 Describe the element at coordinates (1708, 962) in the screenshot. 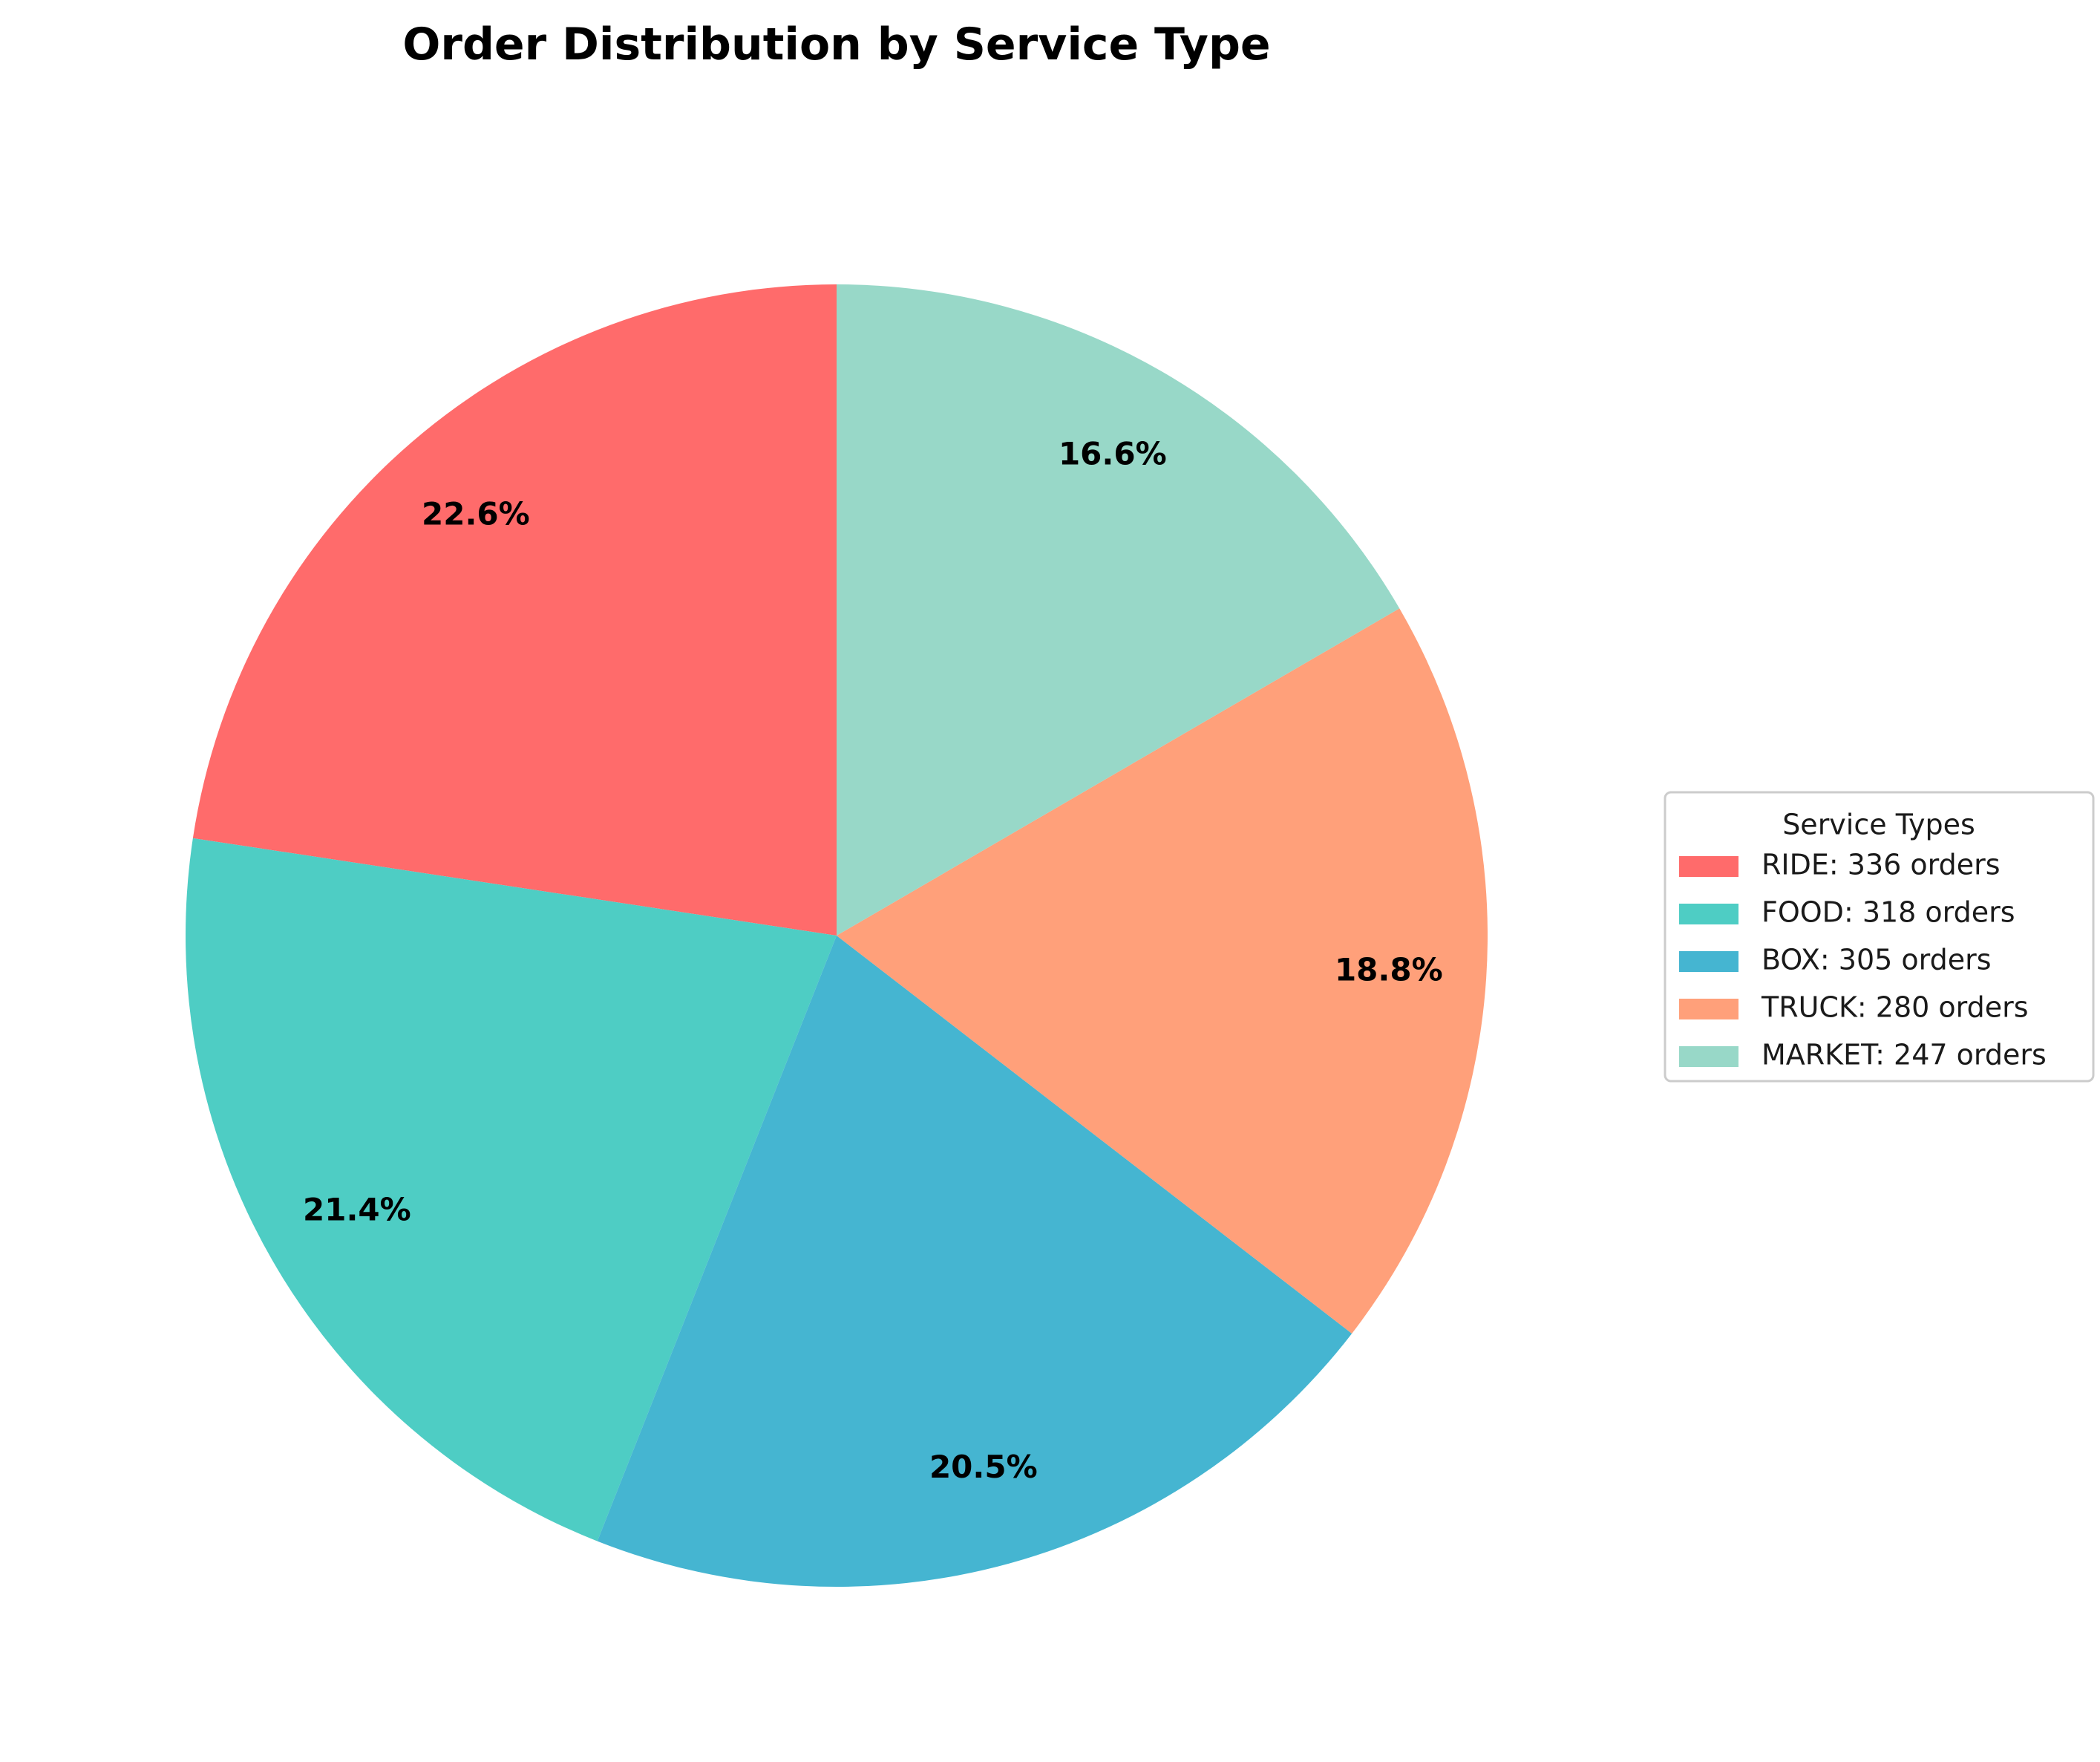

I see `legend-swatch-box` at that location.